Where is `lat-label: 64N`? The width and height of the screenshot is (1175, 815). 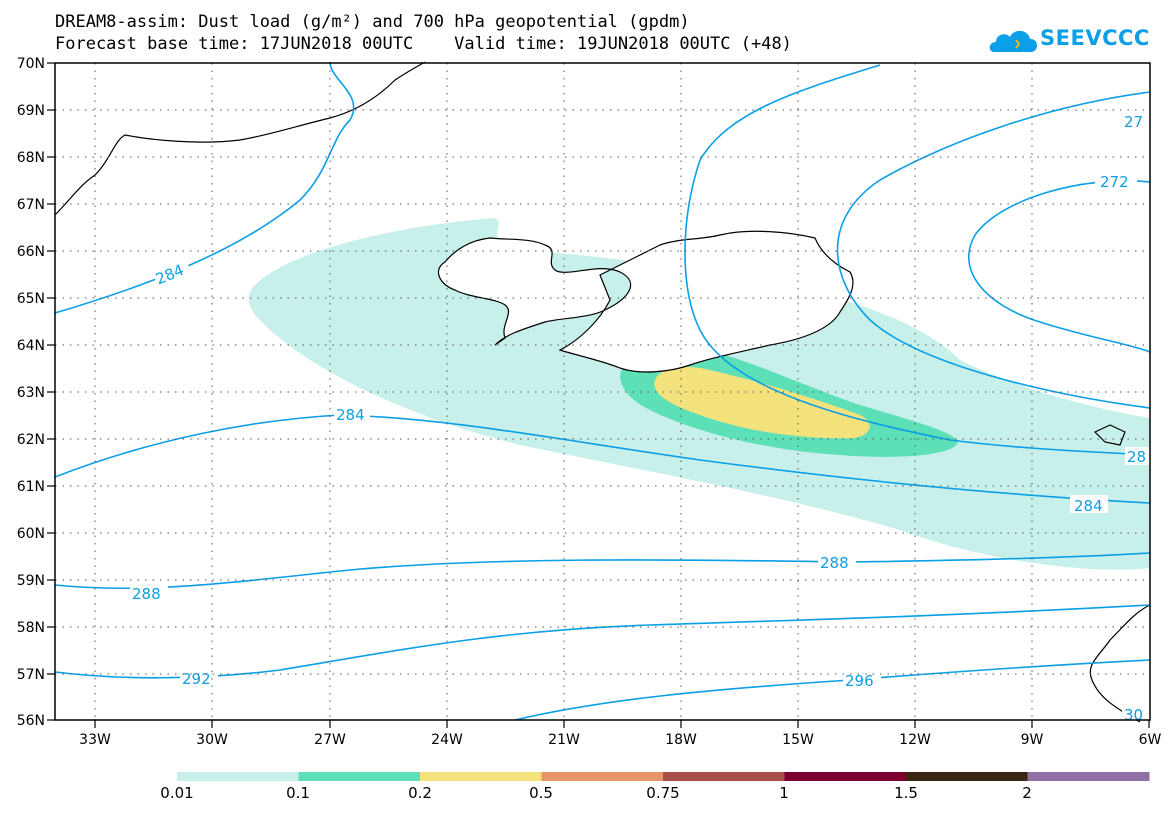 lat-label: 64N is located at coordinates (31, 346).